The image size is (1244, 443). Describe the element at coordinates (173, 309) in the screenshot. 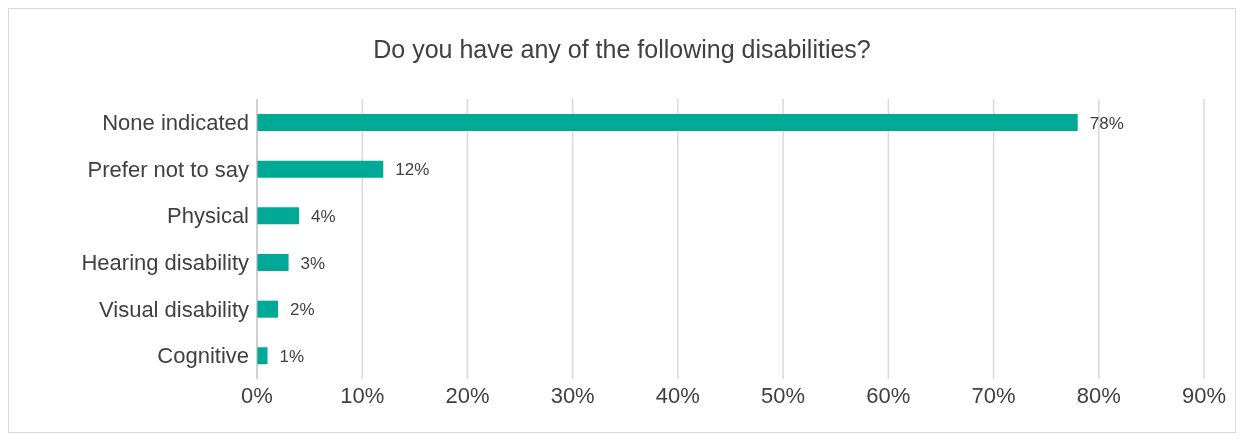

I see `y-tick-label: Visual disability` at that location.